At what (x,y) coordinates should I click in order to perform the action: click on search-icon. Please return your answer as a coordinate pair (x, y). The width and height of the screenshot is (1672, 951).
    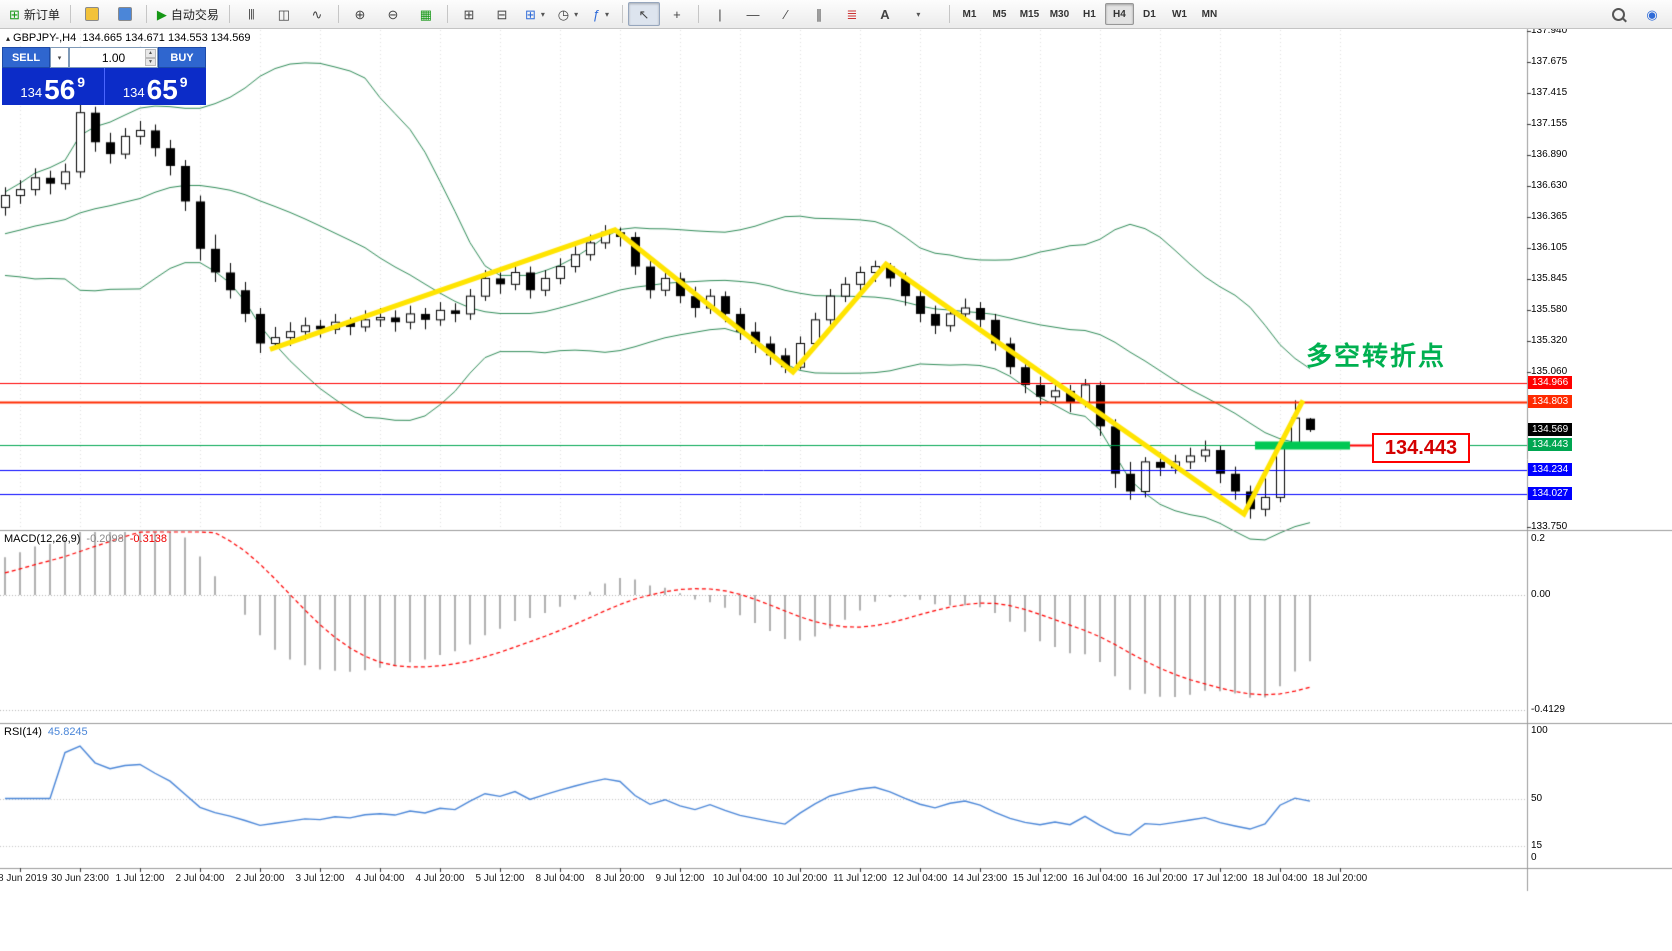
    Looking at the image, I should click on (1618, 14).